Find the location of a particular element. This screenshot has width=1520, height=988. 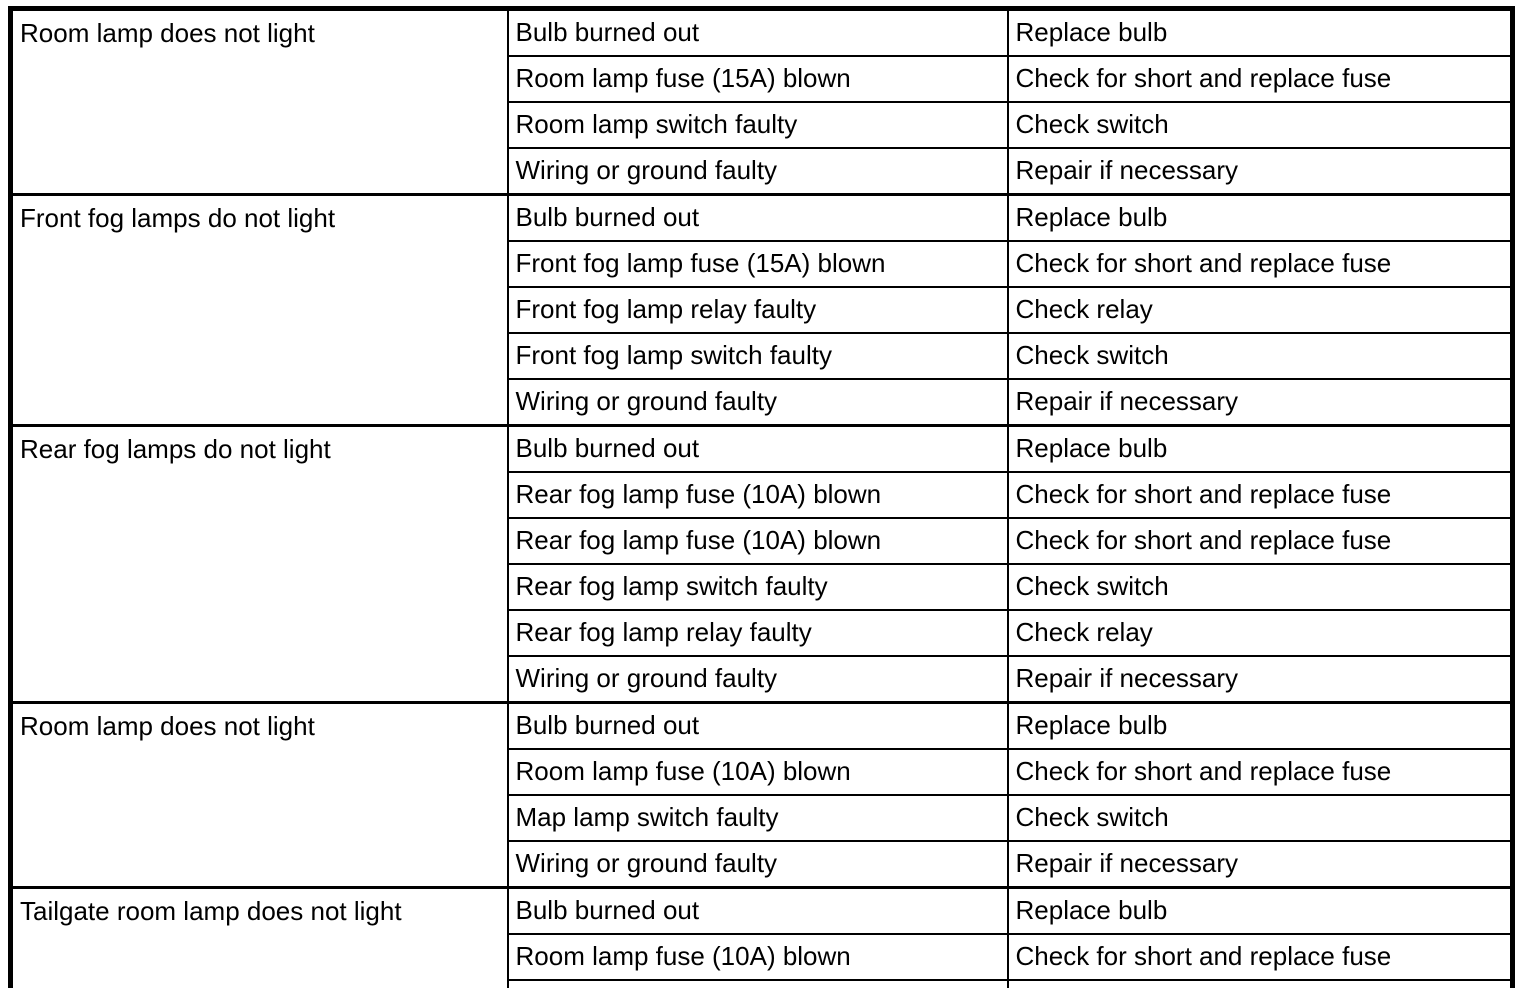

cause-cell: Rear fog lamp switch faulty is located at coordinates (757, 587).